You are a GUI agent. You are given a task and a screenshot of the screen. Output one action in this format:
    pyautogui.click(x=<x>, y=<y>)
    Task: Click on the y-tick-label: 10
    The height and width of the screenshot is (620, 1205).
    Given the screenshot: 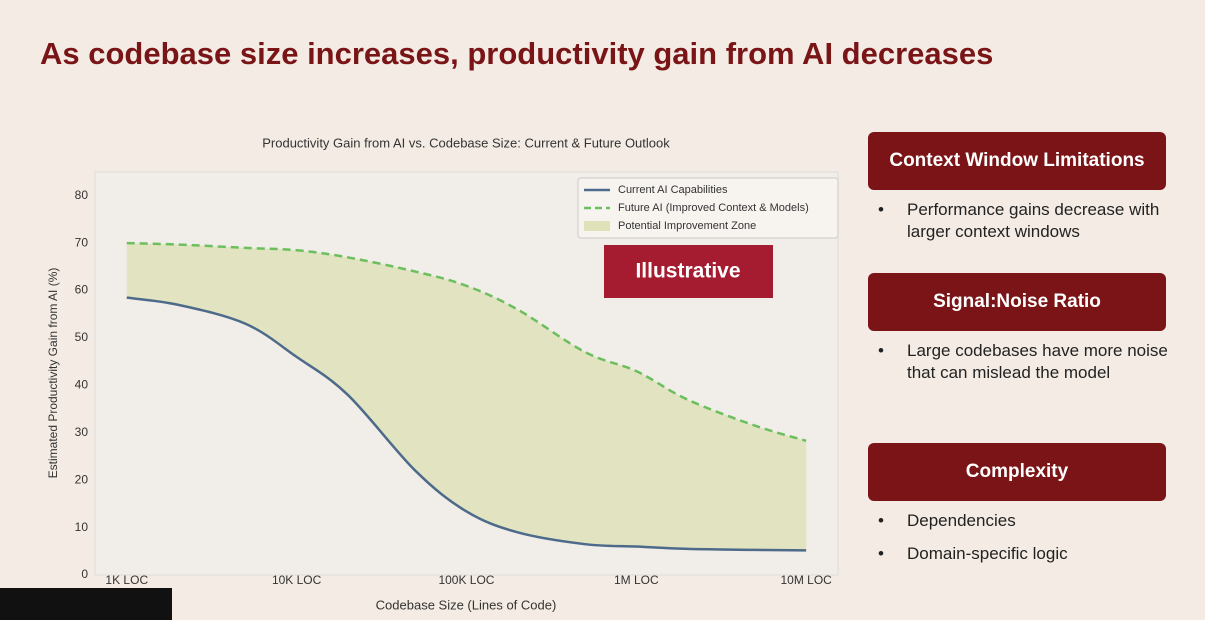 What is the action you would take?
    pyautogui.click(x=82, y=527)
    